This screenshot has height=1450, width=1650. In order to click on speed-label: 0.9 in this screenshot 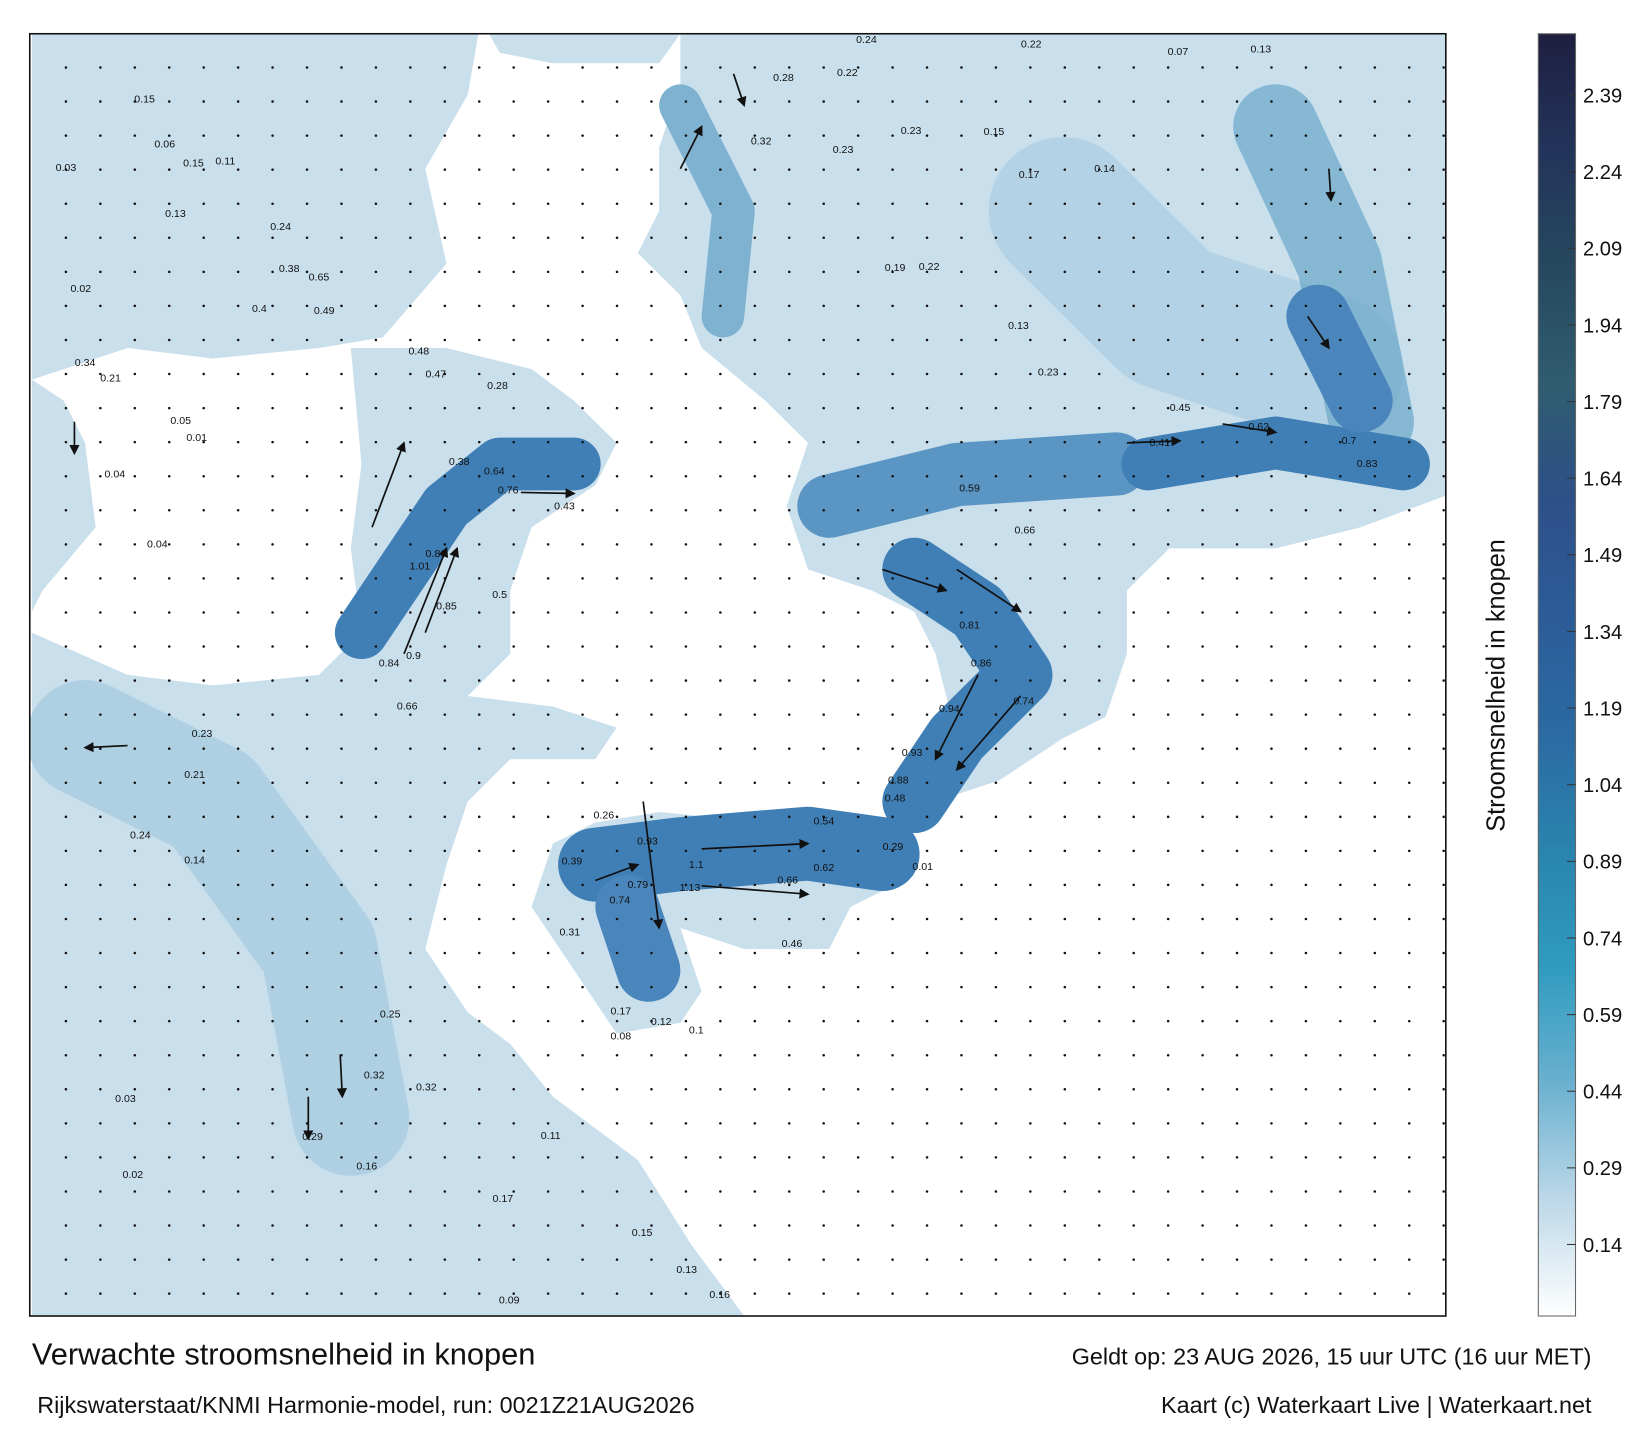, I will do `click(413, 656)`.